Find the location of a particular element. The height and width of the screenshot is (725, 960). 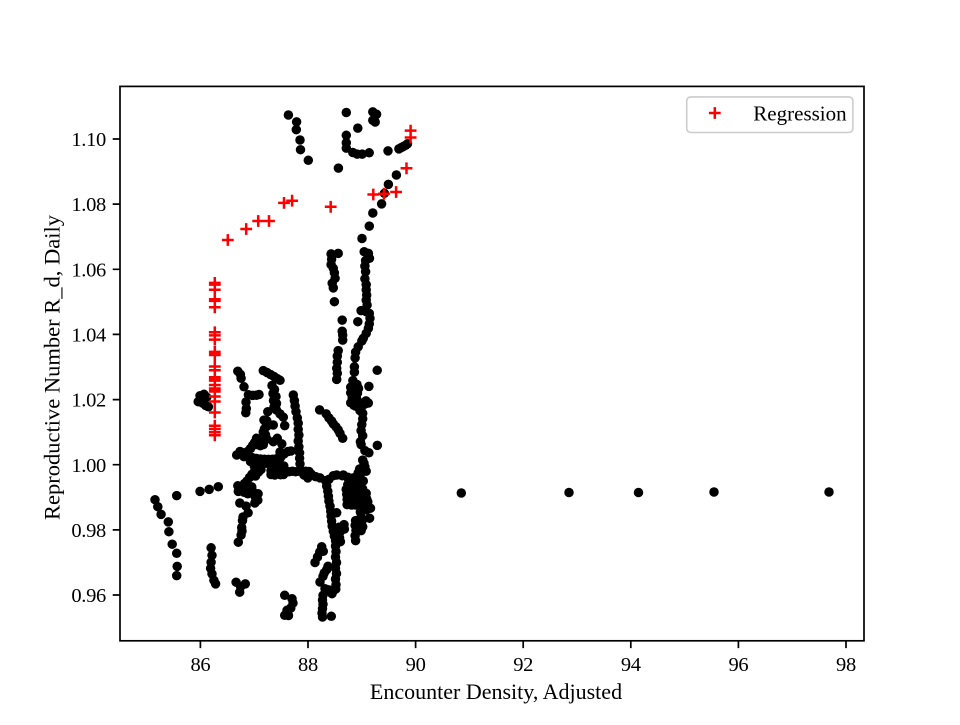

svg-text: 0.96 is located at coordinates (88, 596).